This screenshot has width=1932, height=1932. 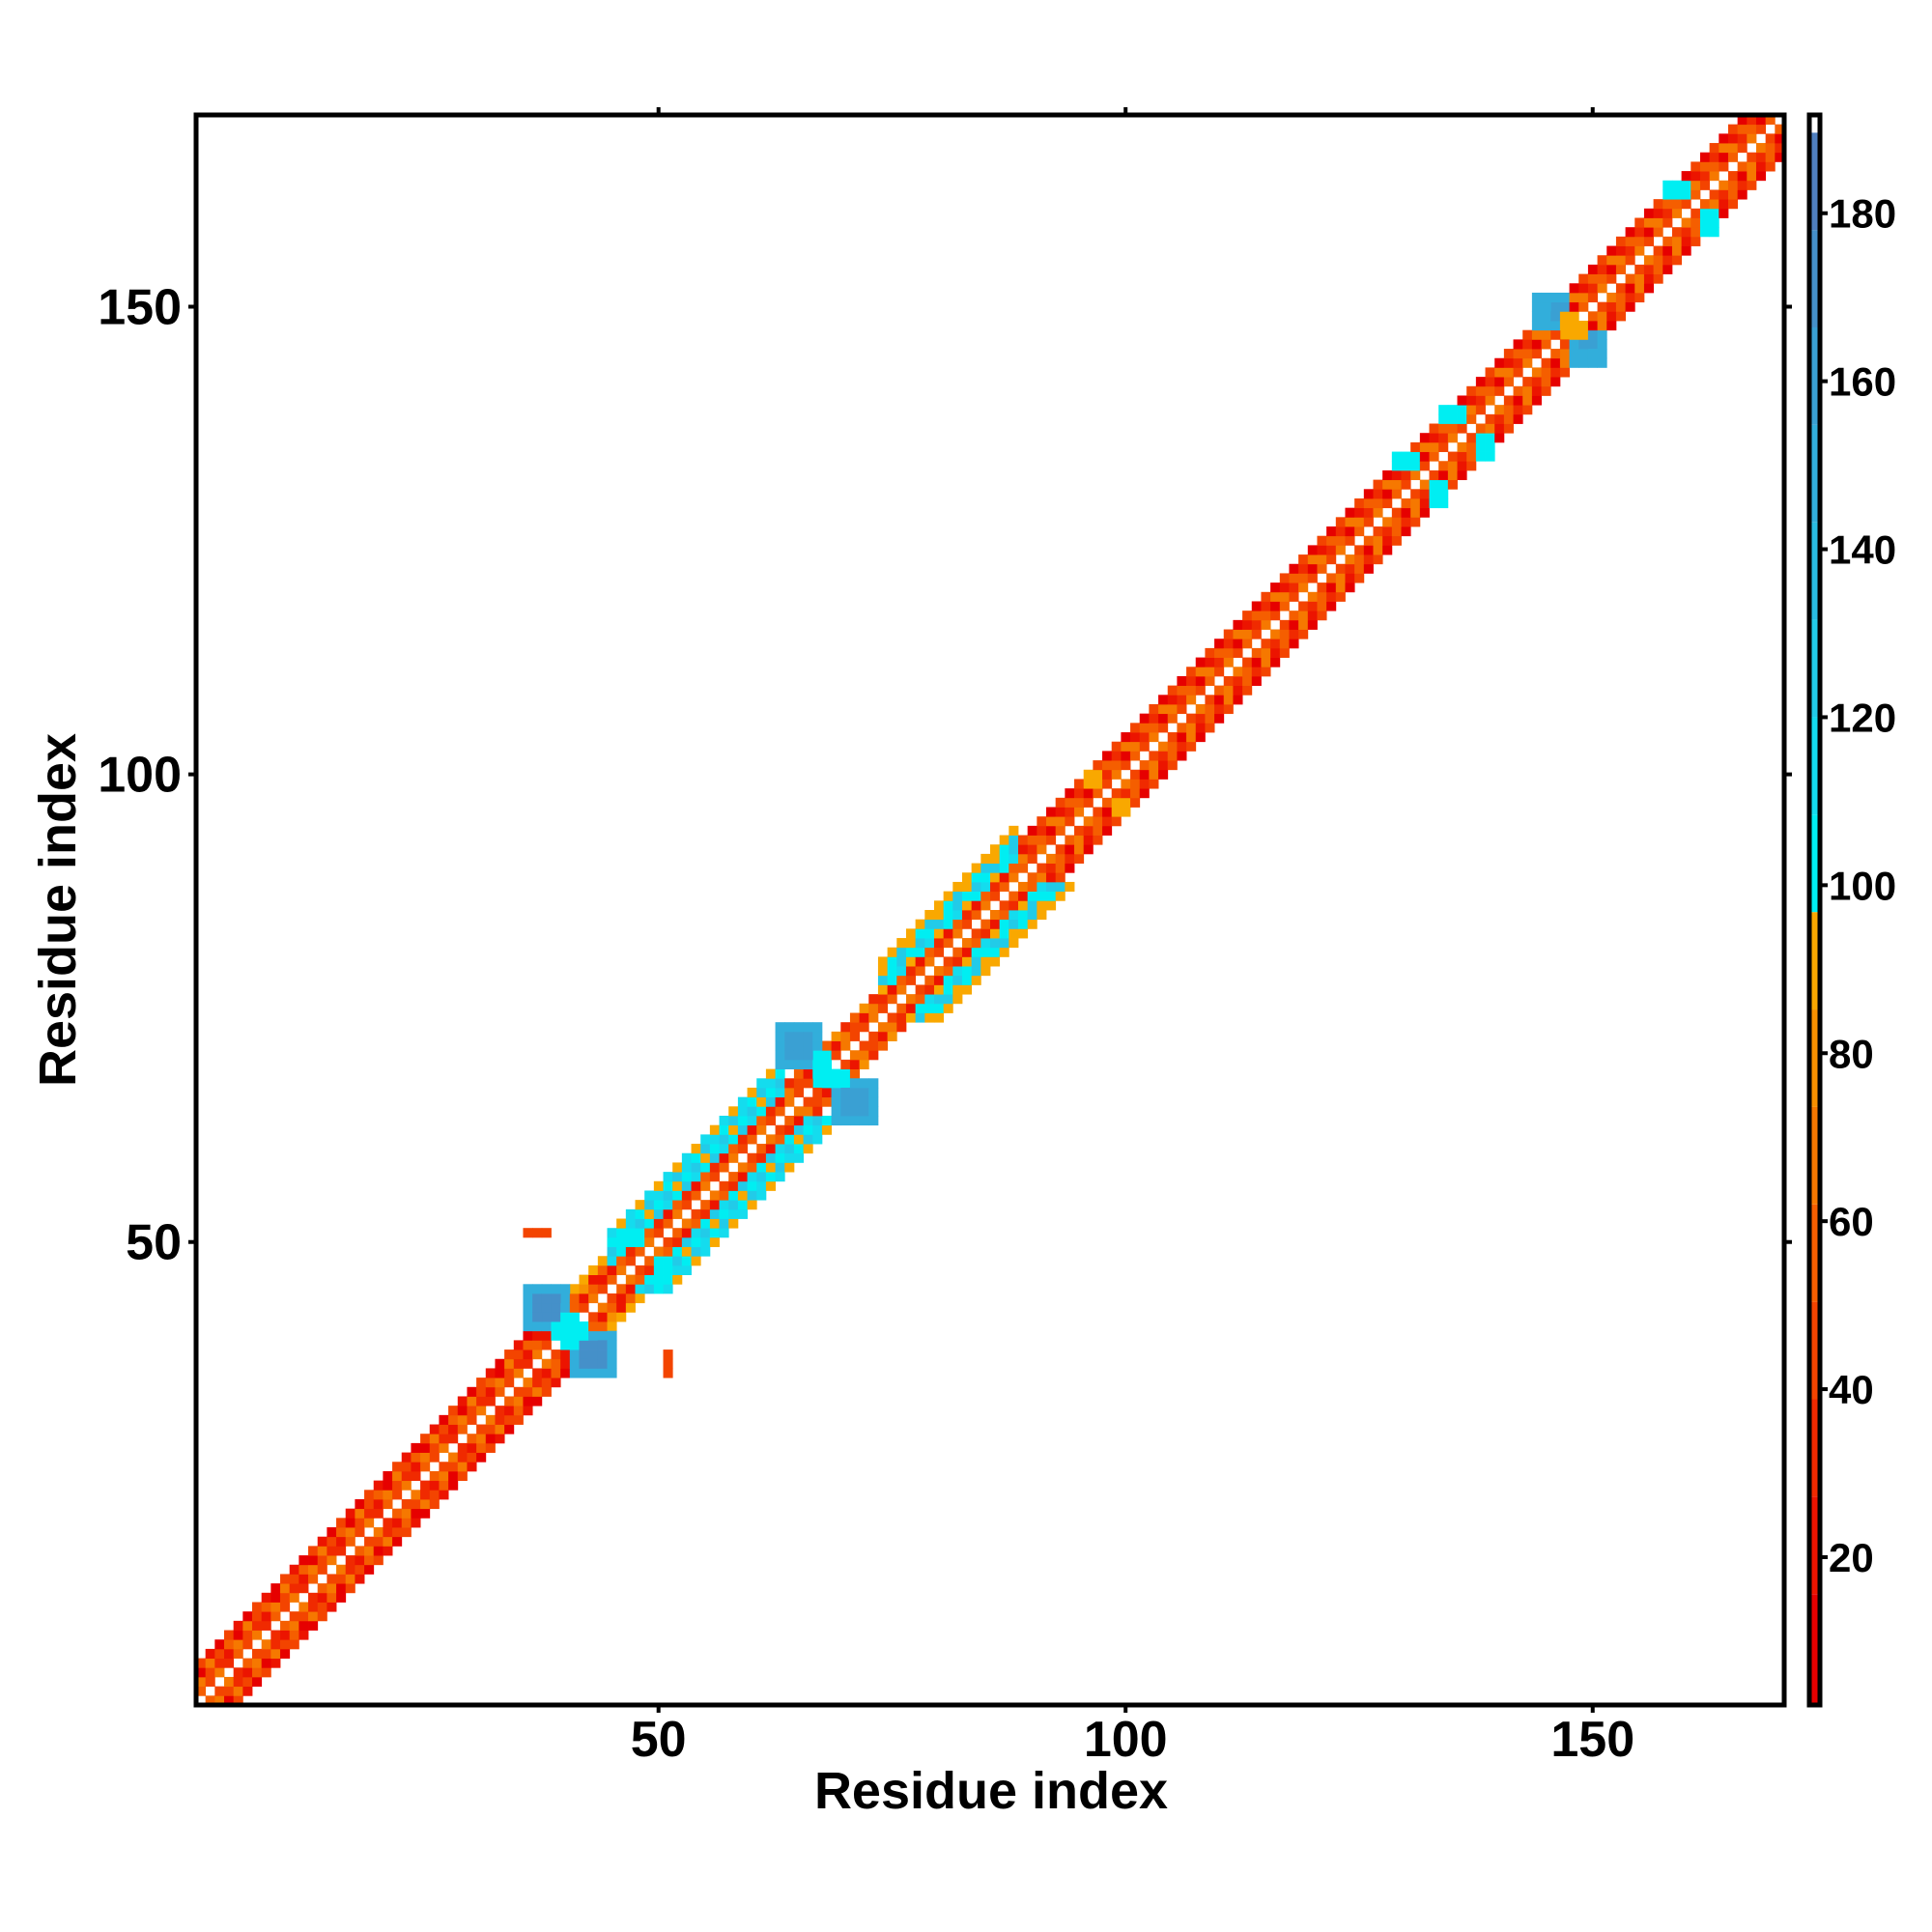 I want to click on colorbar-tick-label: 60, so click(x=1851, y=1221).